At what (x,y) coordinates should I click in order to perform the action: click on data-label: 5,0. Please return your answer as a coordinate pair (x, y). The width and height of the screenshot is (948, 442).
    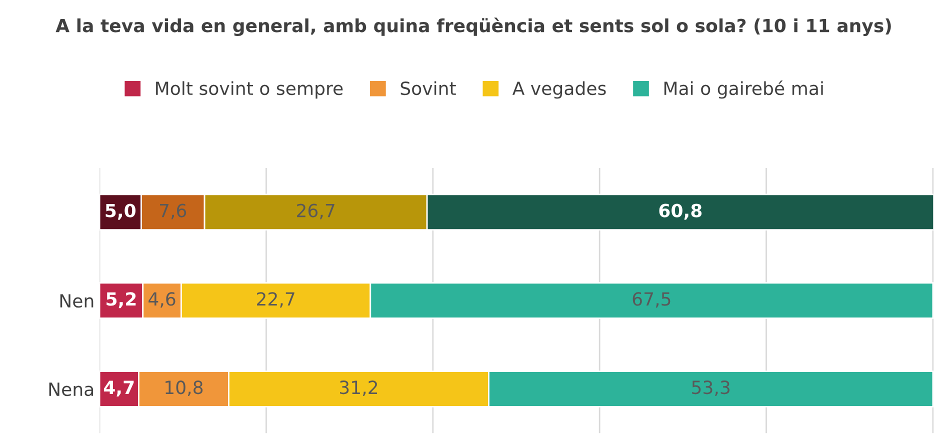
    Looking at the image, I should click on (121, 212).